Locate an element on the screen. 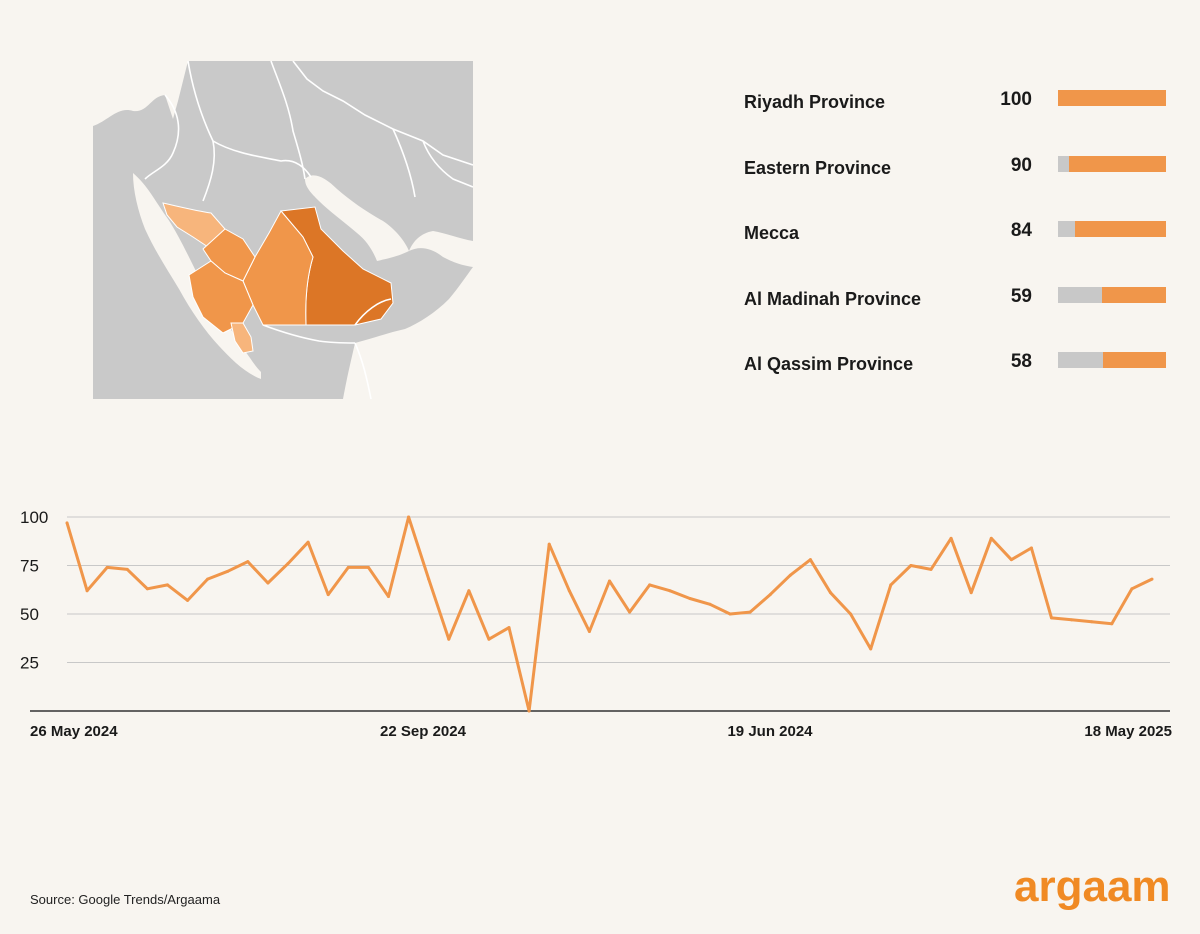 The image size is (1200, 934). region-row: Mecca 84 is located at coordinates (959, 250).